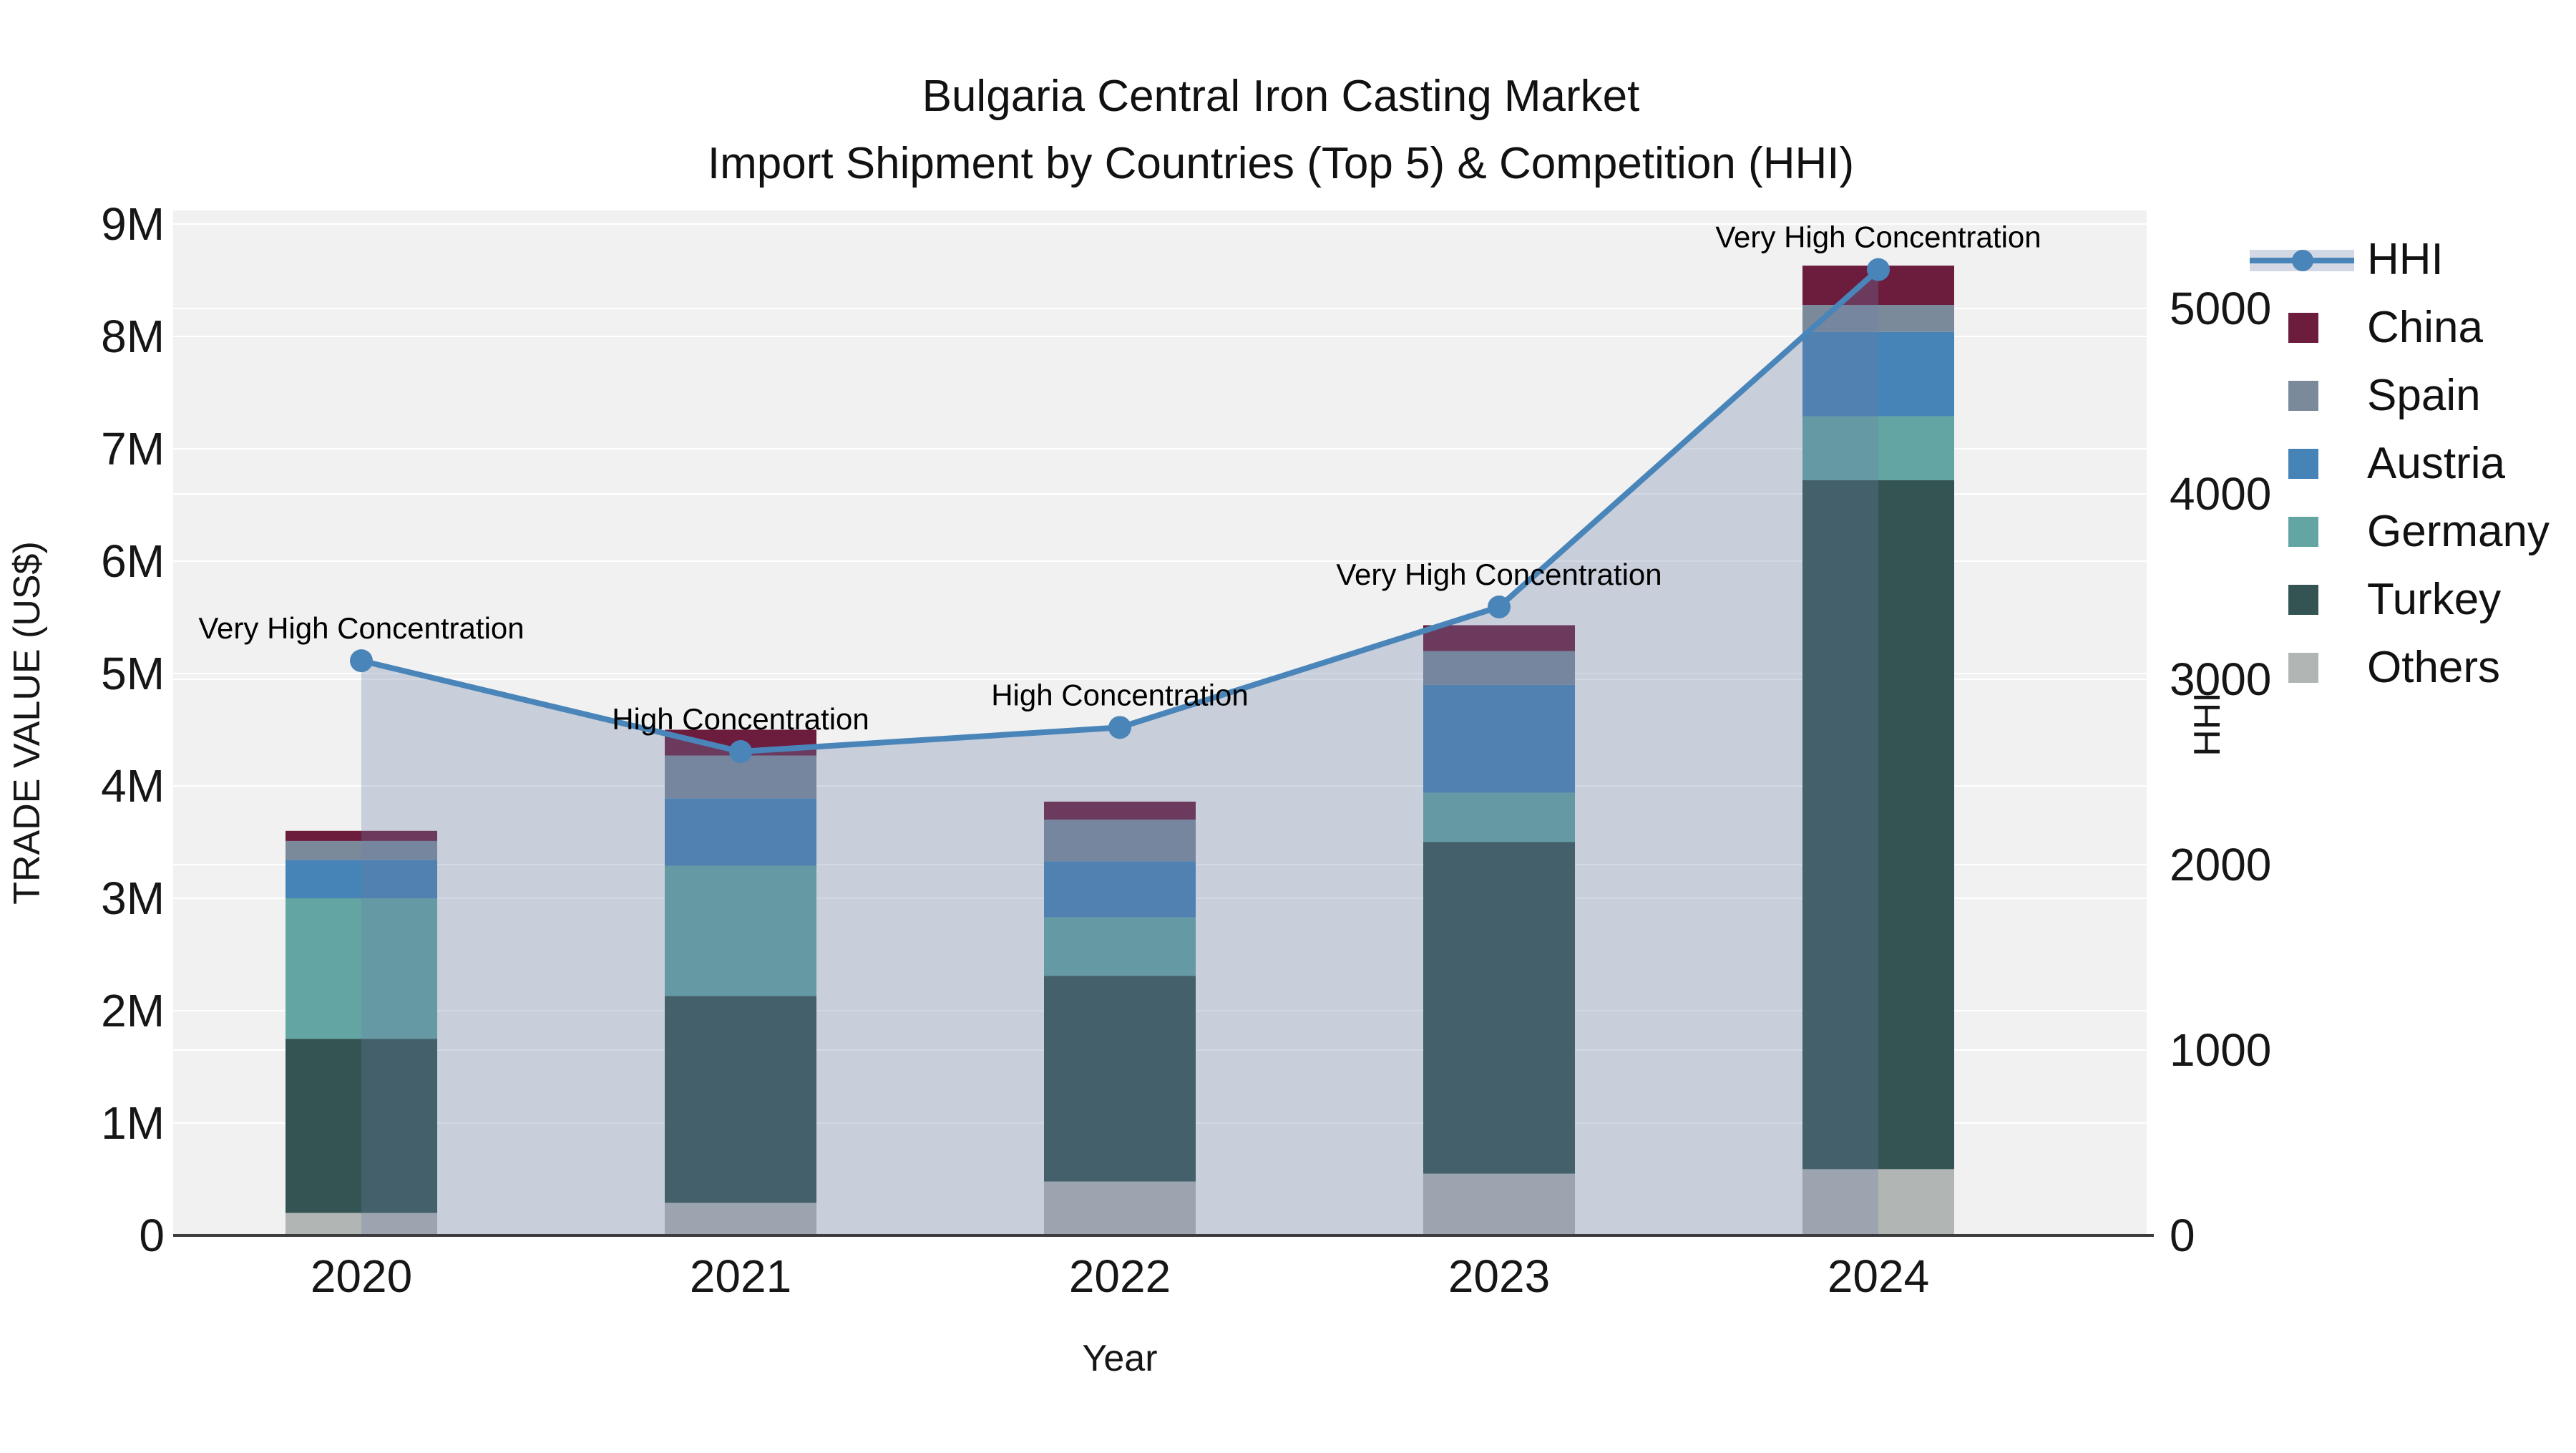 The height and width of the screenshot is (1453, 2576). I want to click on hhi-marker-2021, so click(740, 752).